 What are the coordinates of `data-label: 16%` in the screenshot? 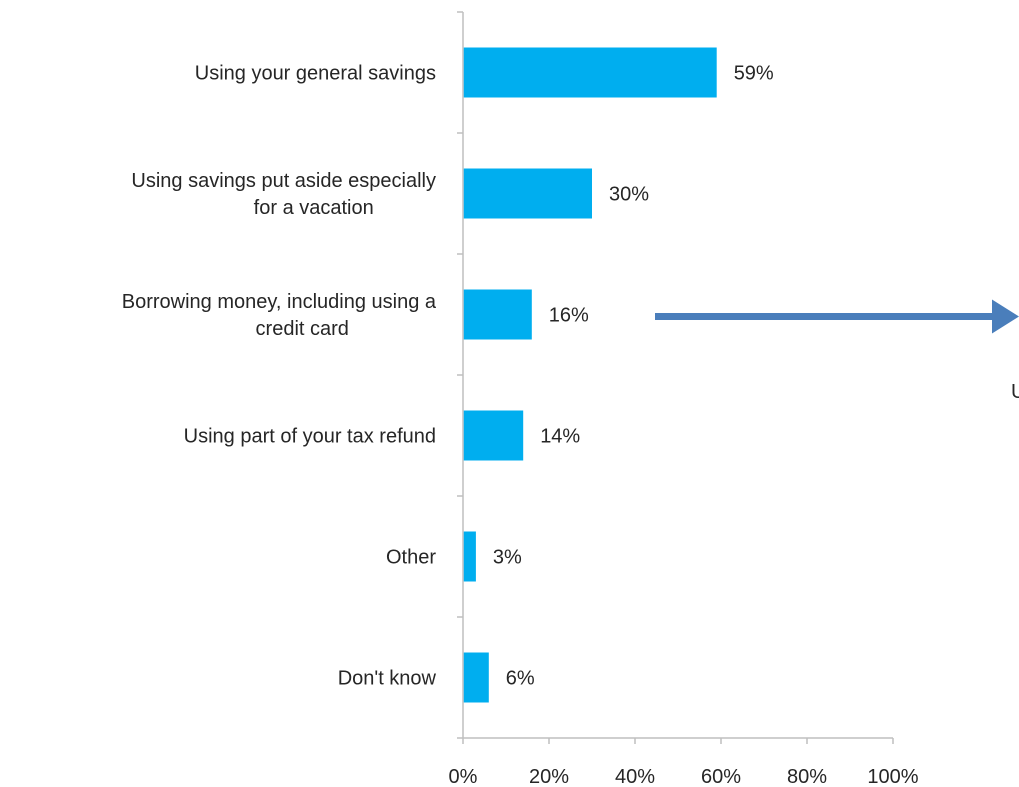 It's located at (569, 316).